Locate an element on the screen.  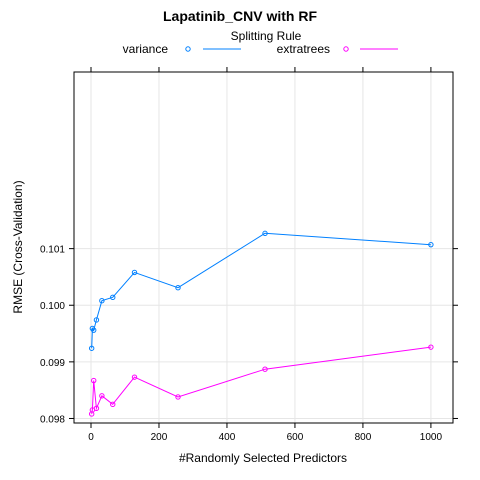
legend: variance extratrees is located at coordinates (260, 49).